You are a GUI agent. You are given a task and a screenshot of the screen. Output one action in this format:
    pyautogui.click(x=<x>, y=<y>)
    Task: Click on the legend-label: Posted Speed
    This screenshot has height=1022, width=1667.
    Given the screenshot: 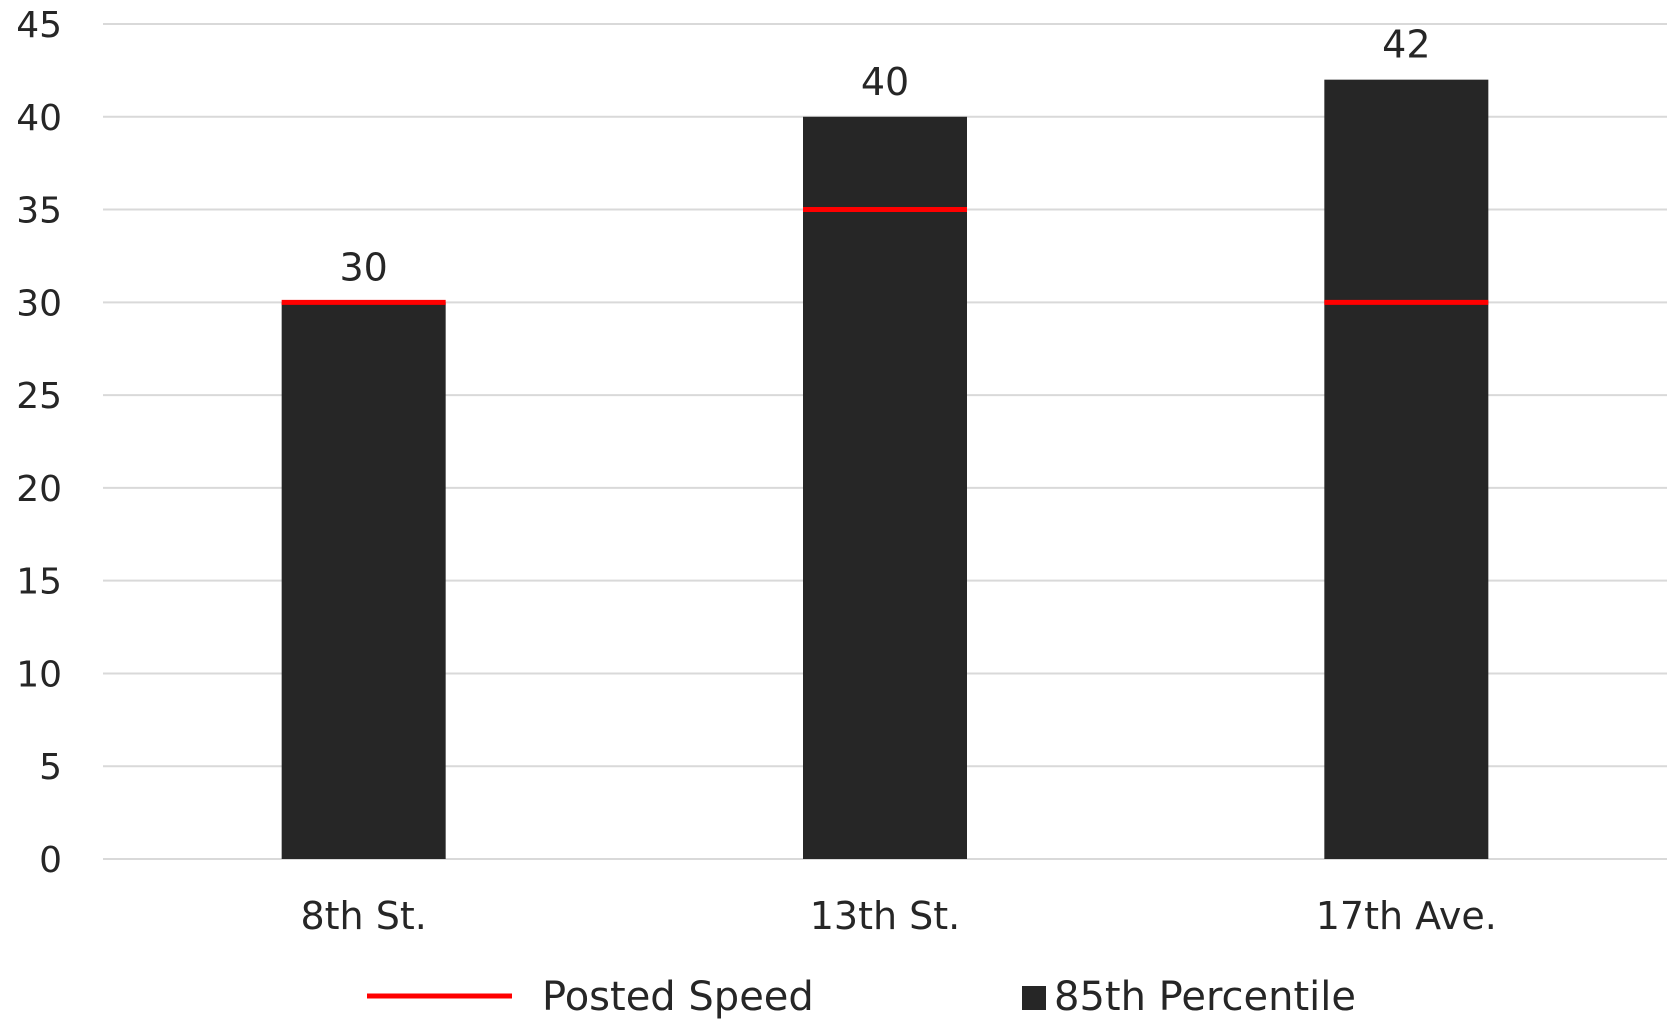 What is the action you would take?
    pyautogui.click(x=678, y=997)
    